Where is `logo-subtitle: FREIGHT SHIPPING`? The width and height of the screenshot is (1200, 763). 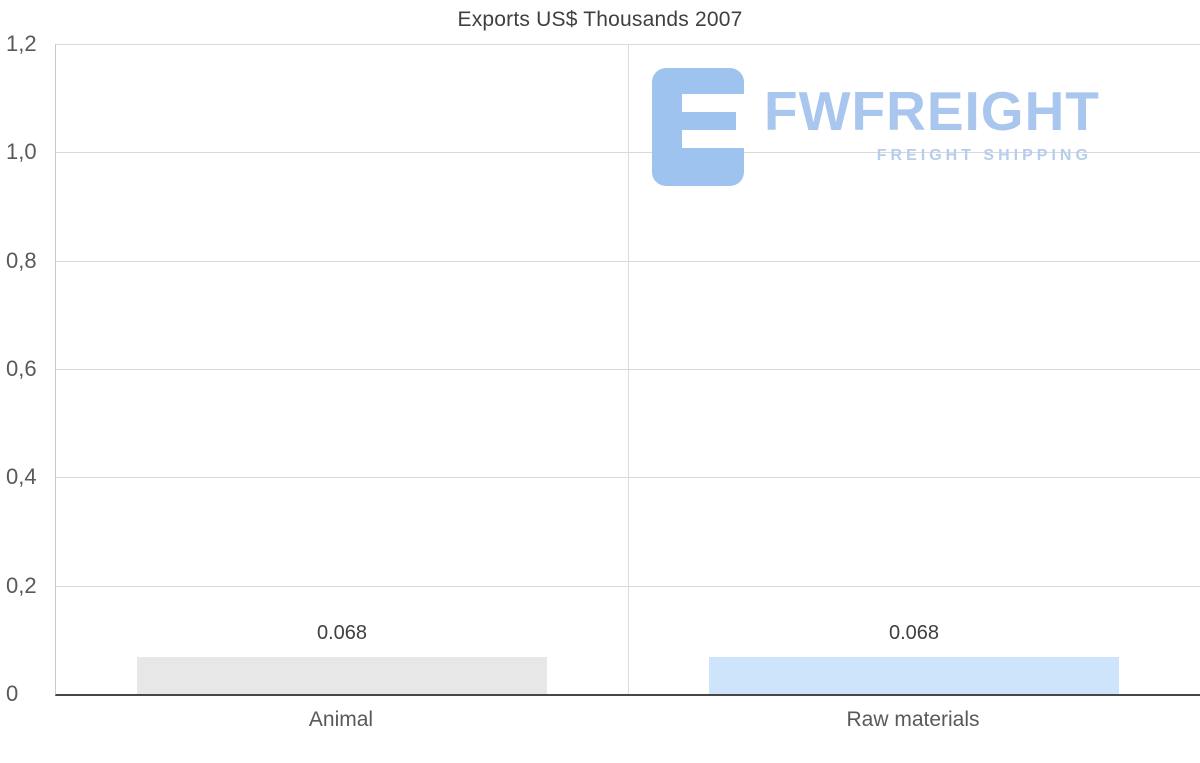
logo-subtitle: FREIGHT SHIPPING is located at coordinates (984, 155).